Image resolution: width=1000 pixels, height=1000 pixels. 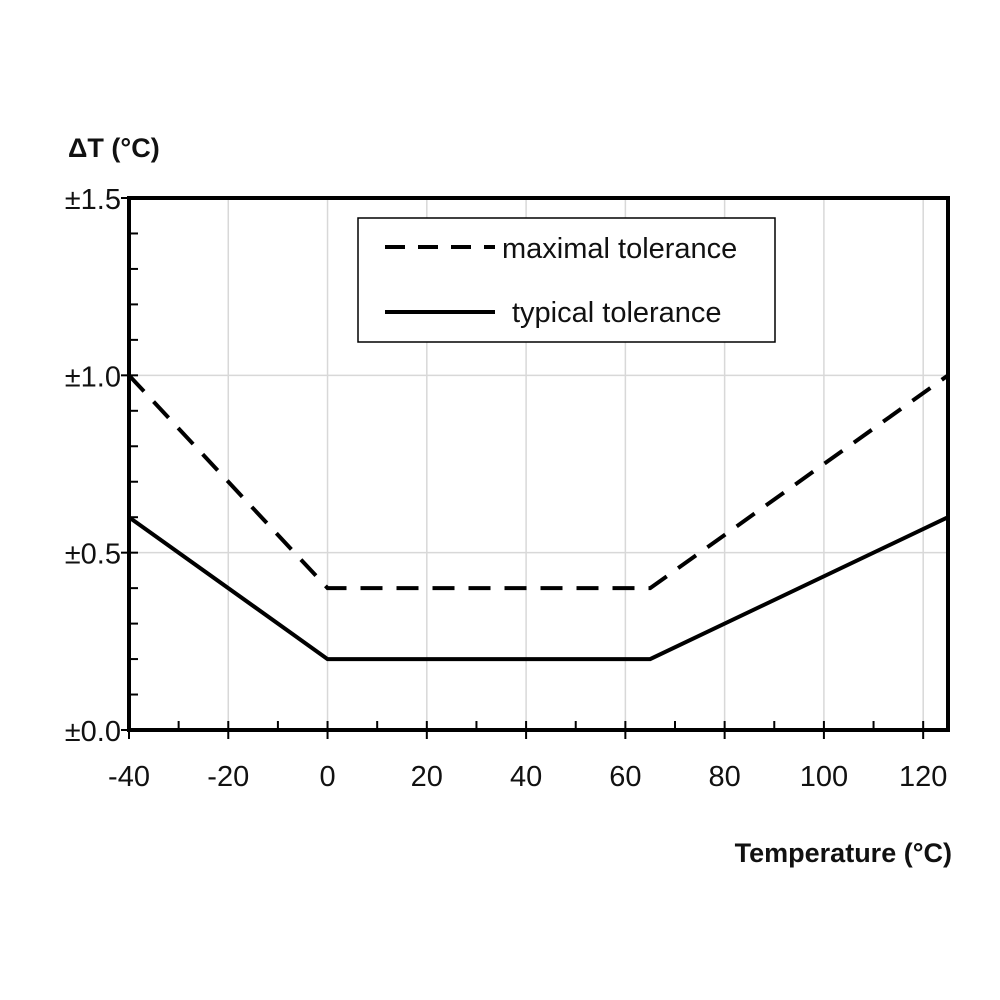 What do you see at coordinates (923, 777) in the screenshot?
I see `x-tick-label: 120` at bounding box center [923, 777].